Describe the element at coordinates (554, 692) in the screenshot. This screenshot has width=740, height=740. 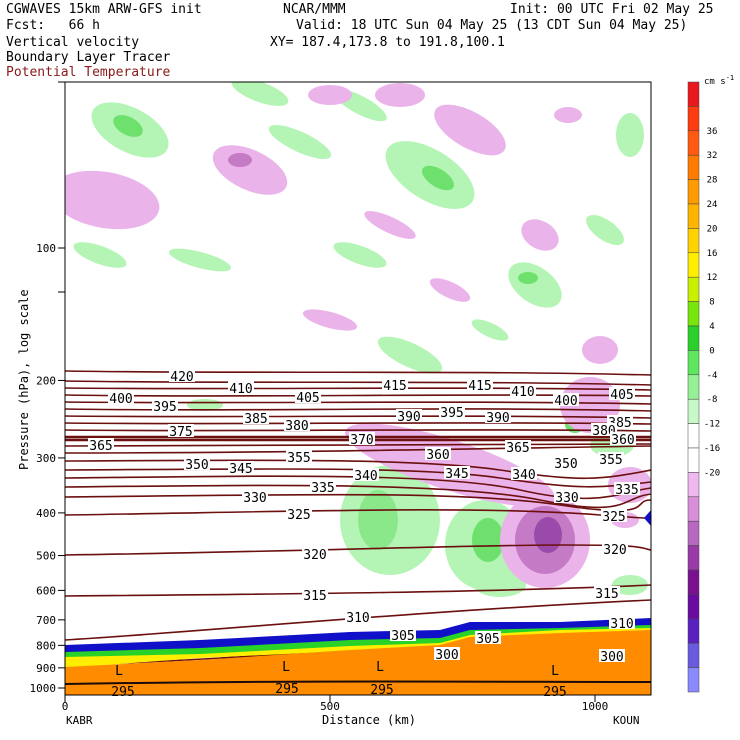
I see `theta-label: 295` at that location.